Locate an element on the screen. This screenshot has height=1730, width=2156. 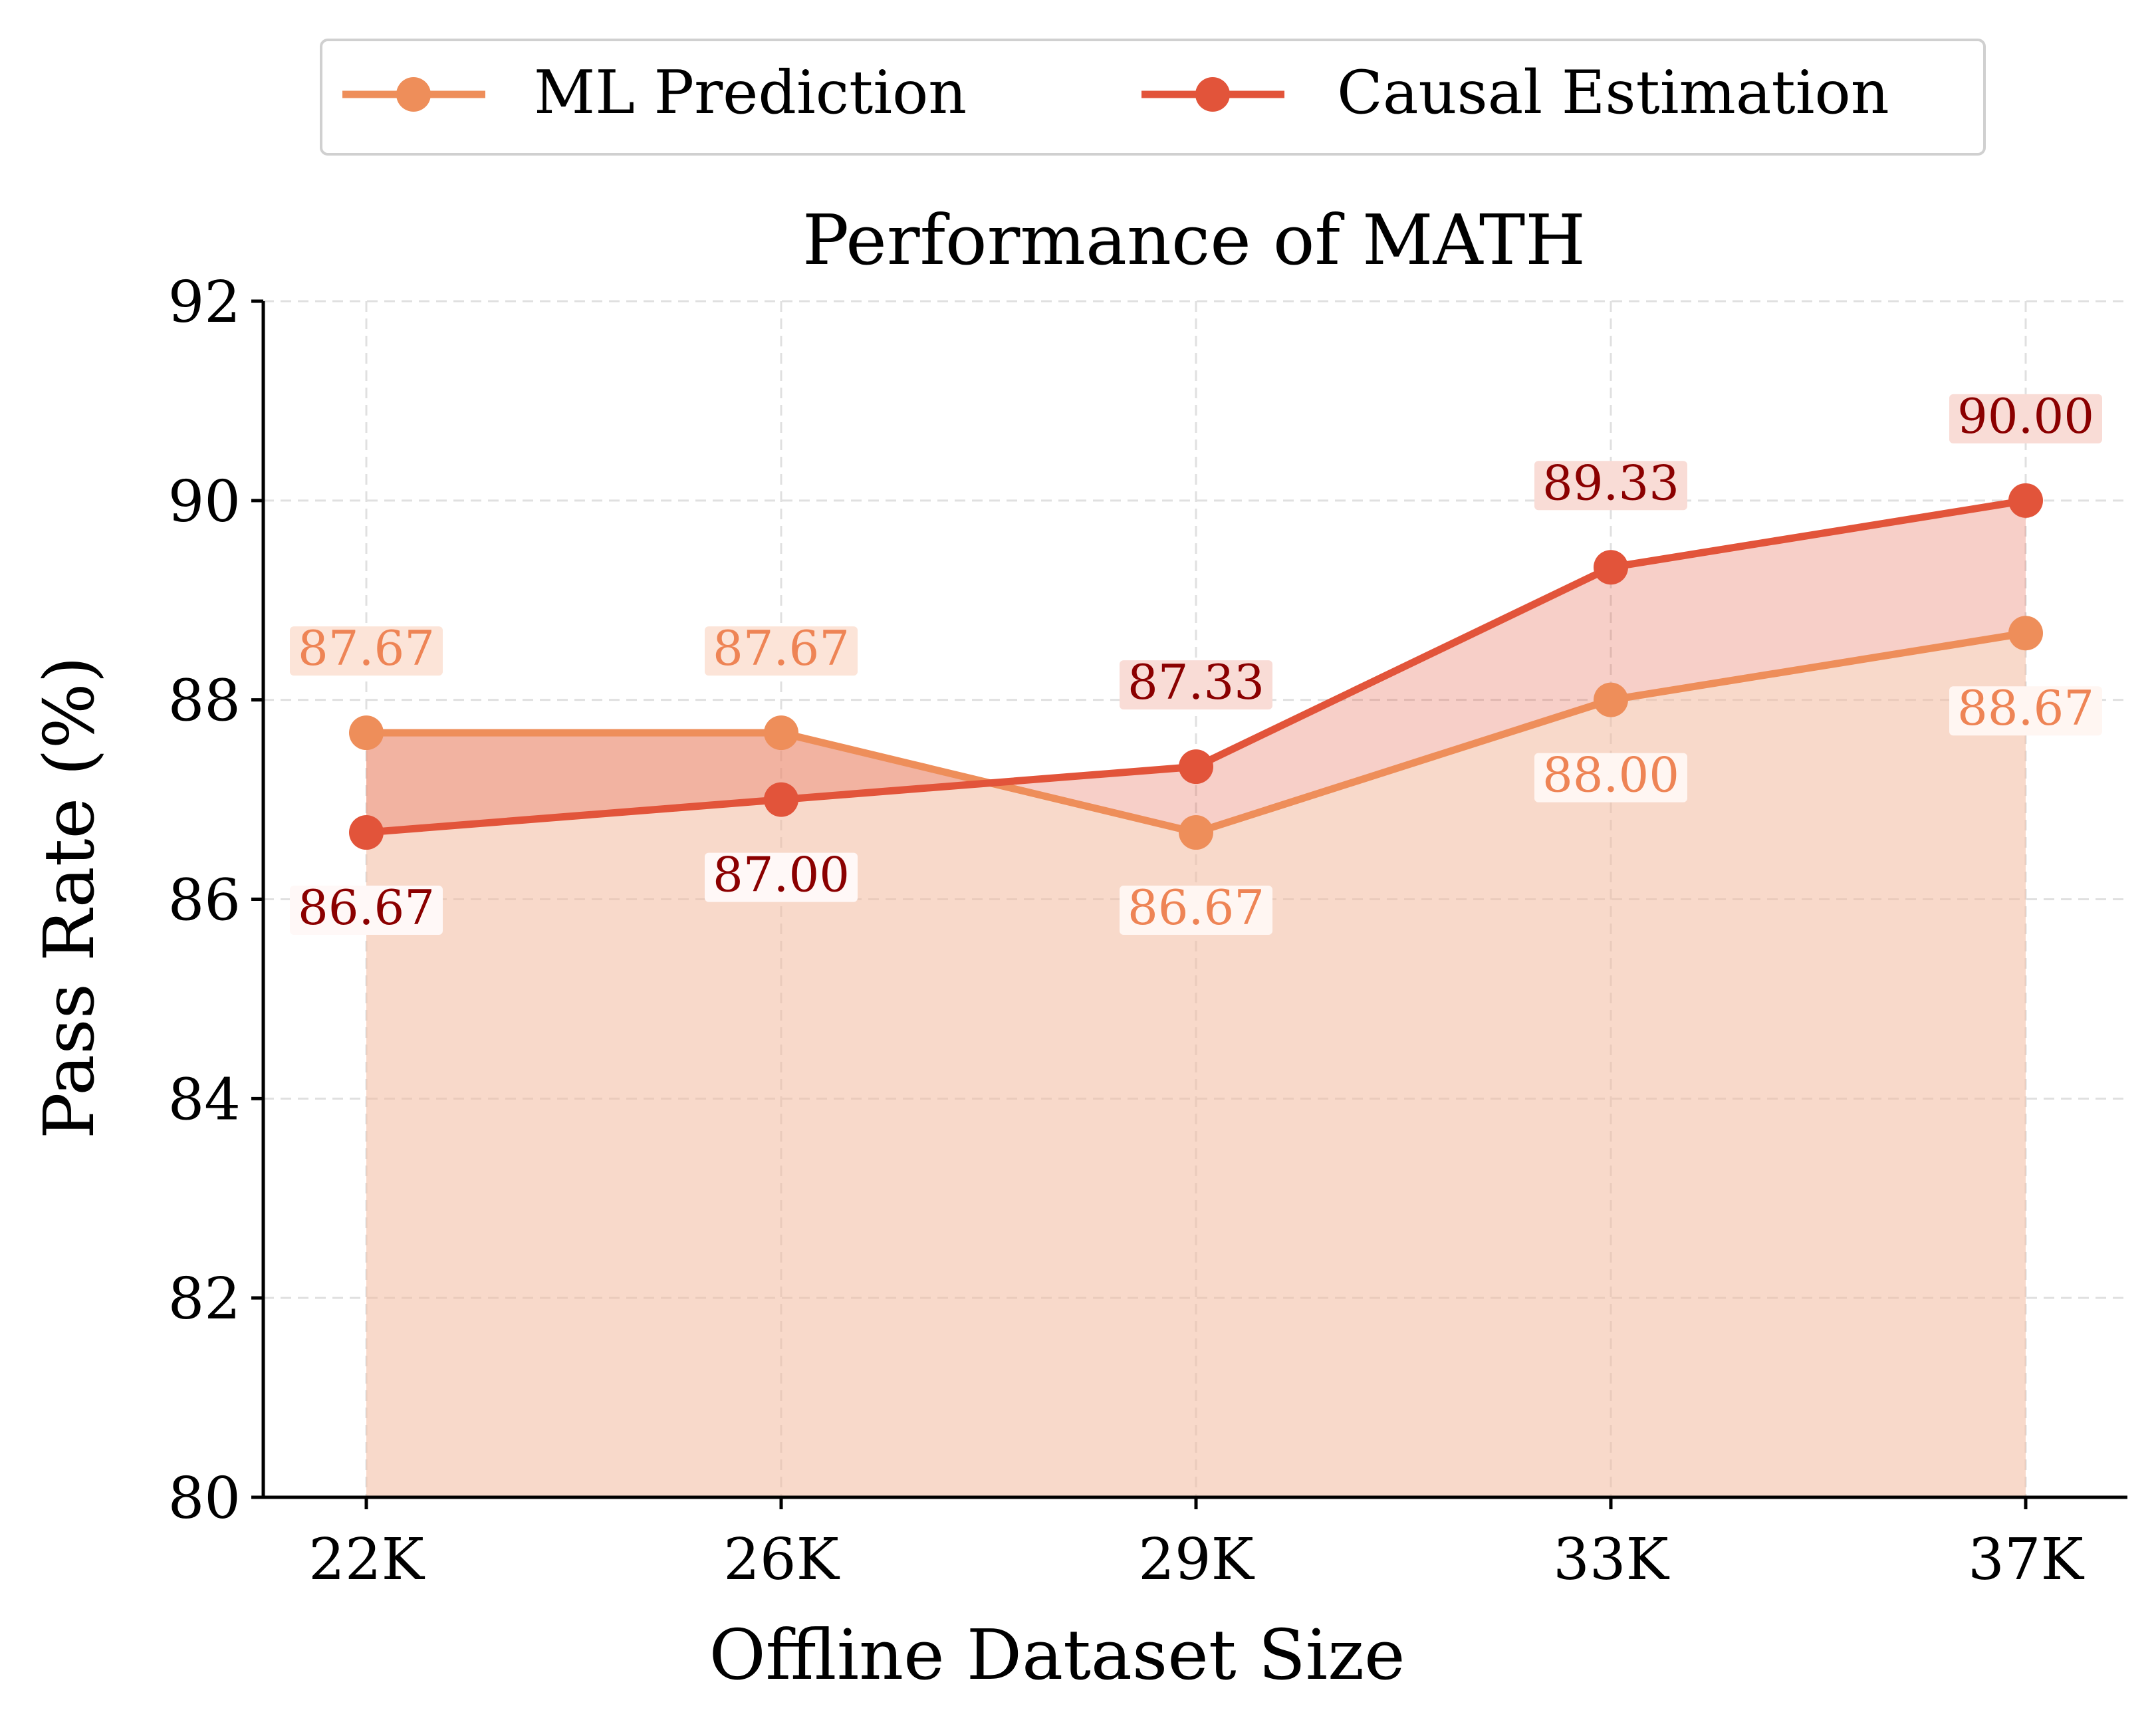
ml-prediction-data-label: 88.67 is located at coordinates (2026, 708).